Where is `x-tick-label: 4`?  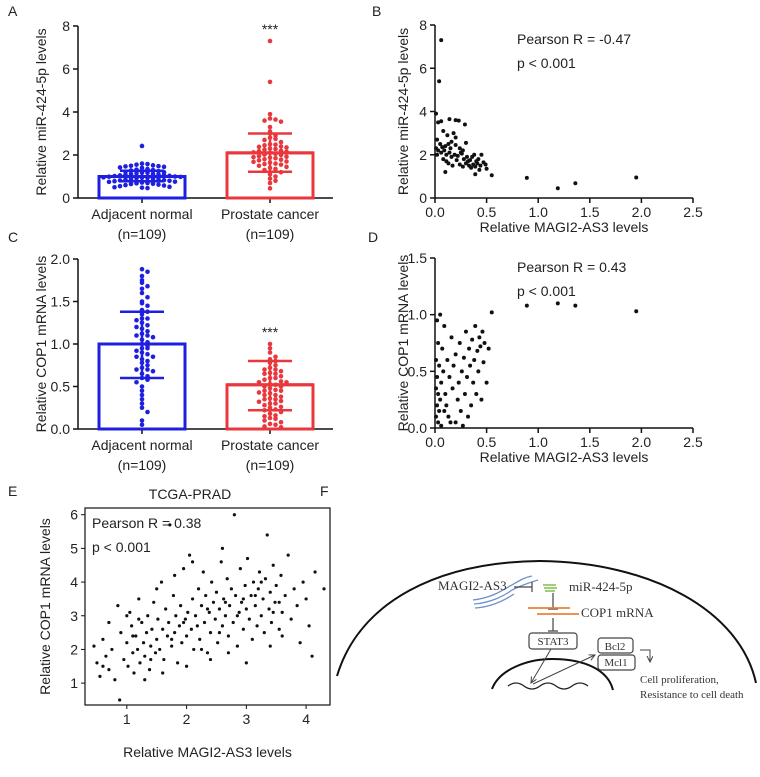 x-tick-label: 4 is located at coordinates (306, 719).